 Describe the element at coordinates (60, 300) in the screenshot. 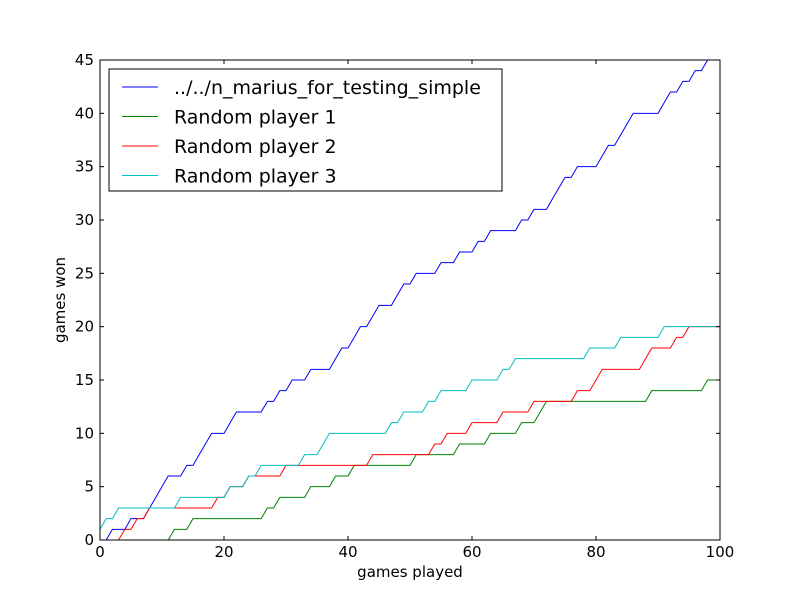

I see `y-axis-title: games won` at that location.